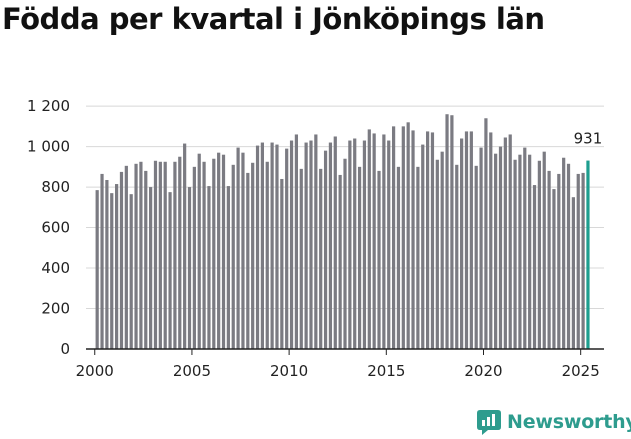 The width and height of the screenshot is (631, 439). Describe the element at coordinates (55, 268) in the screenshot. I see `y-tick-label: 400` at that location.